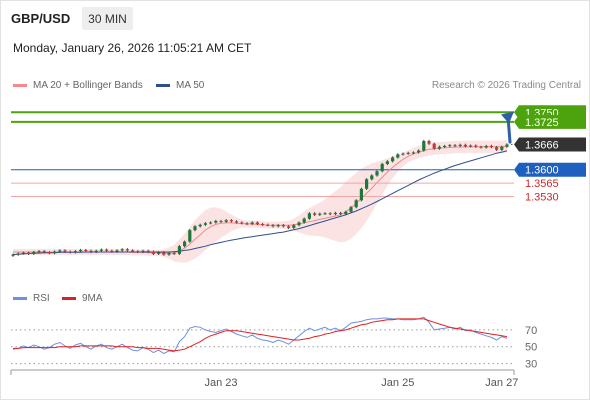 This screenshot has width=590, height=400. Describe the element at coordinates (542, 197) in the screenshot. I see `price-label-support: 1.3530` at that location.